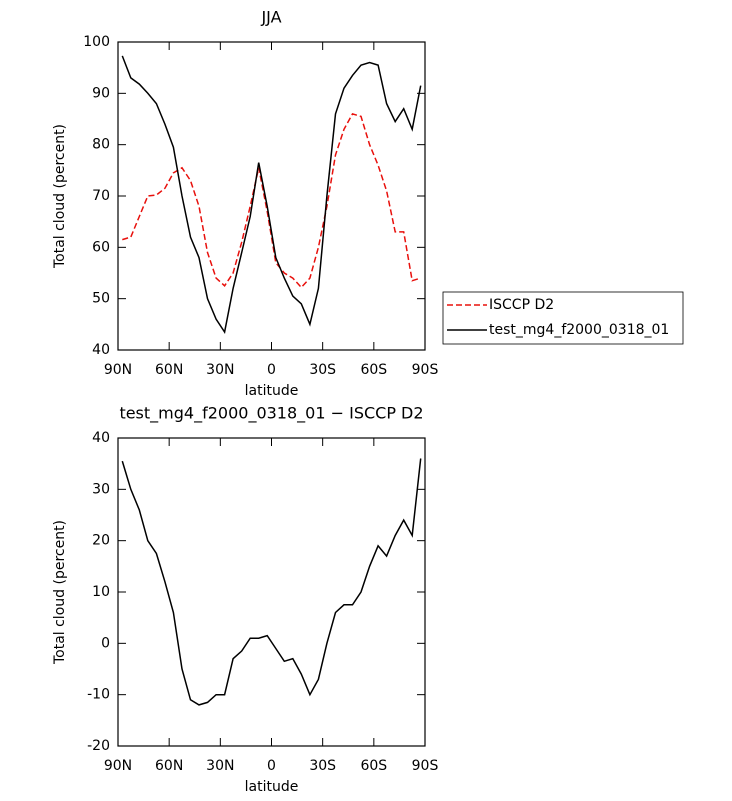 The width and height of the screenshot is (732, 801). I want to click on y-tick-label: -20, so click(98, 746).